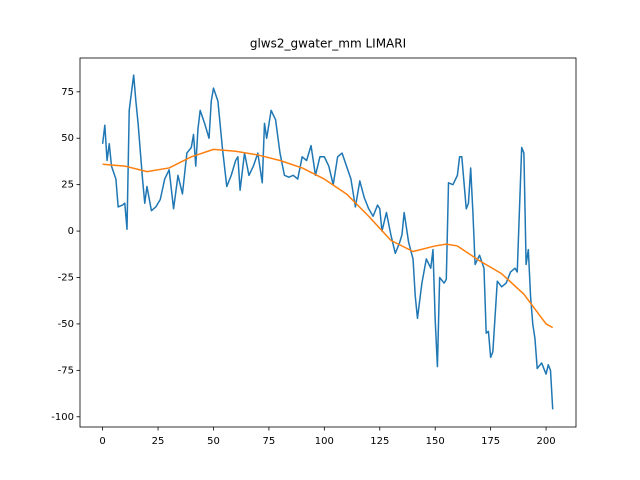 Image resolution: width=640 pixels, height=480 pixels. What do you see at coordinates (213, 441) in the screenshot?
I see `x-tick-label: 50` at bounding box center [213, 441].